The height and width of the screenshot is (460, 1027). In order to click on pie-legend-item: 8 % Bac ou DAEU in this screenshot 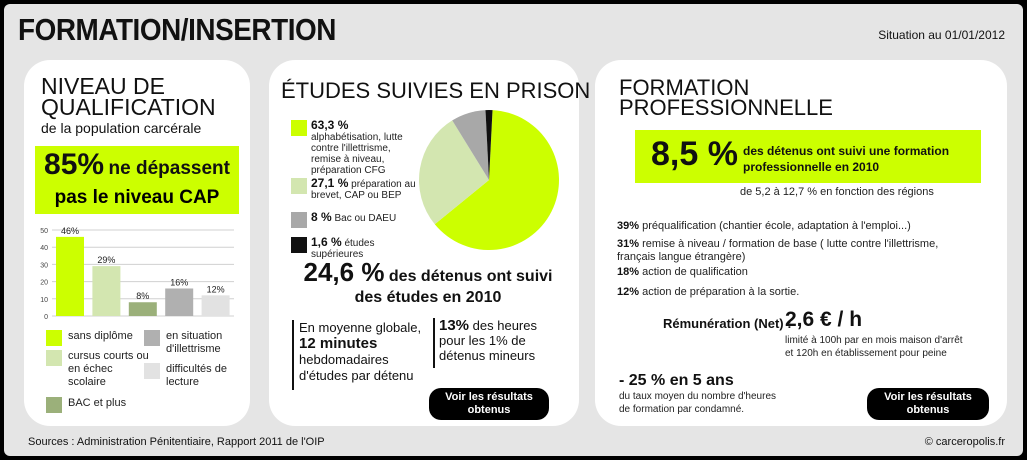, I will do `click(365, 217)`.